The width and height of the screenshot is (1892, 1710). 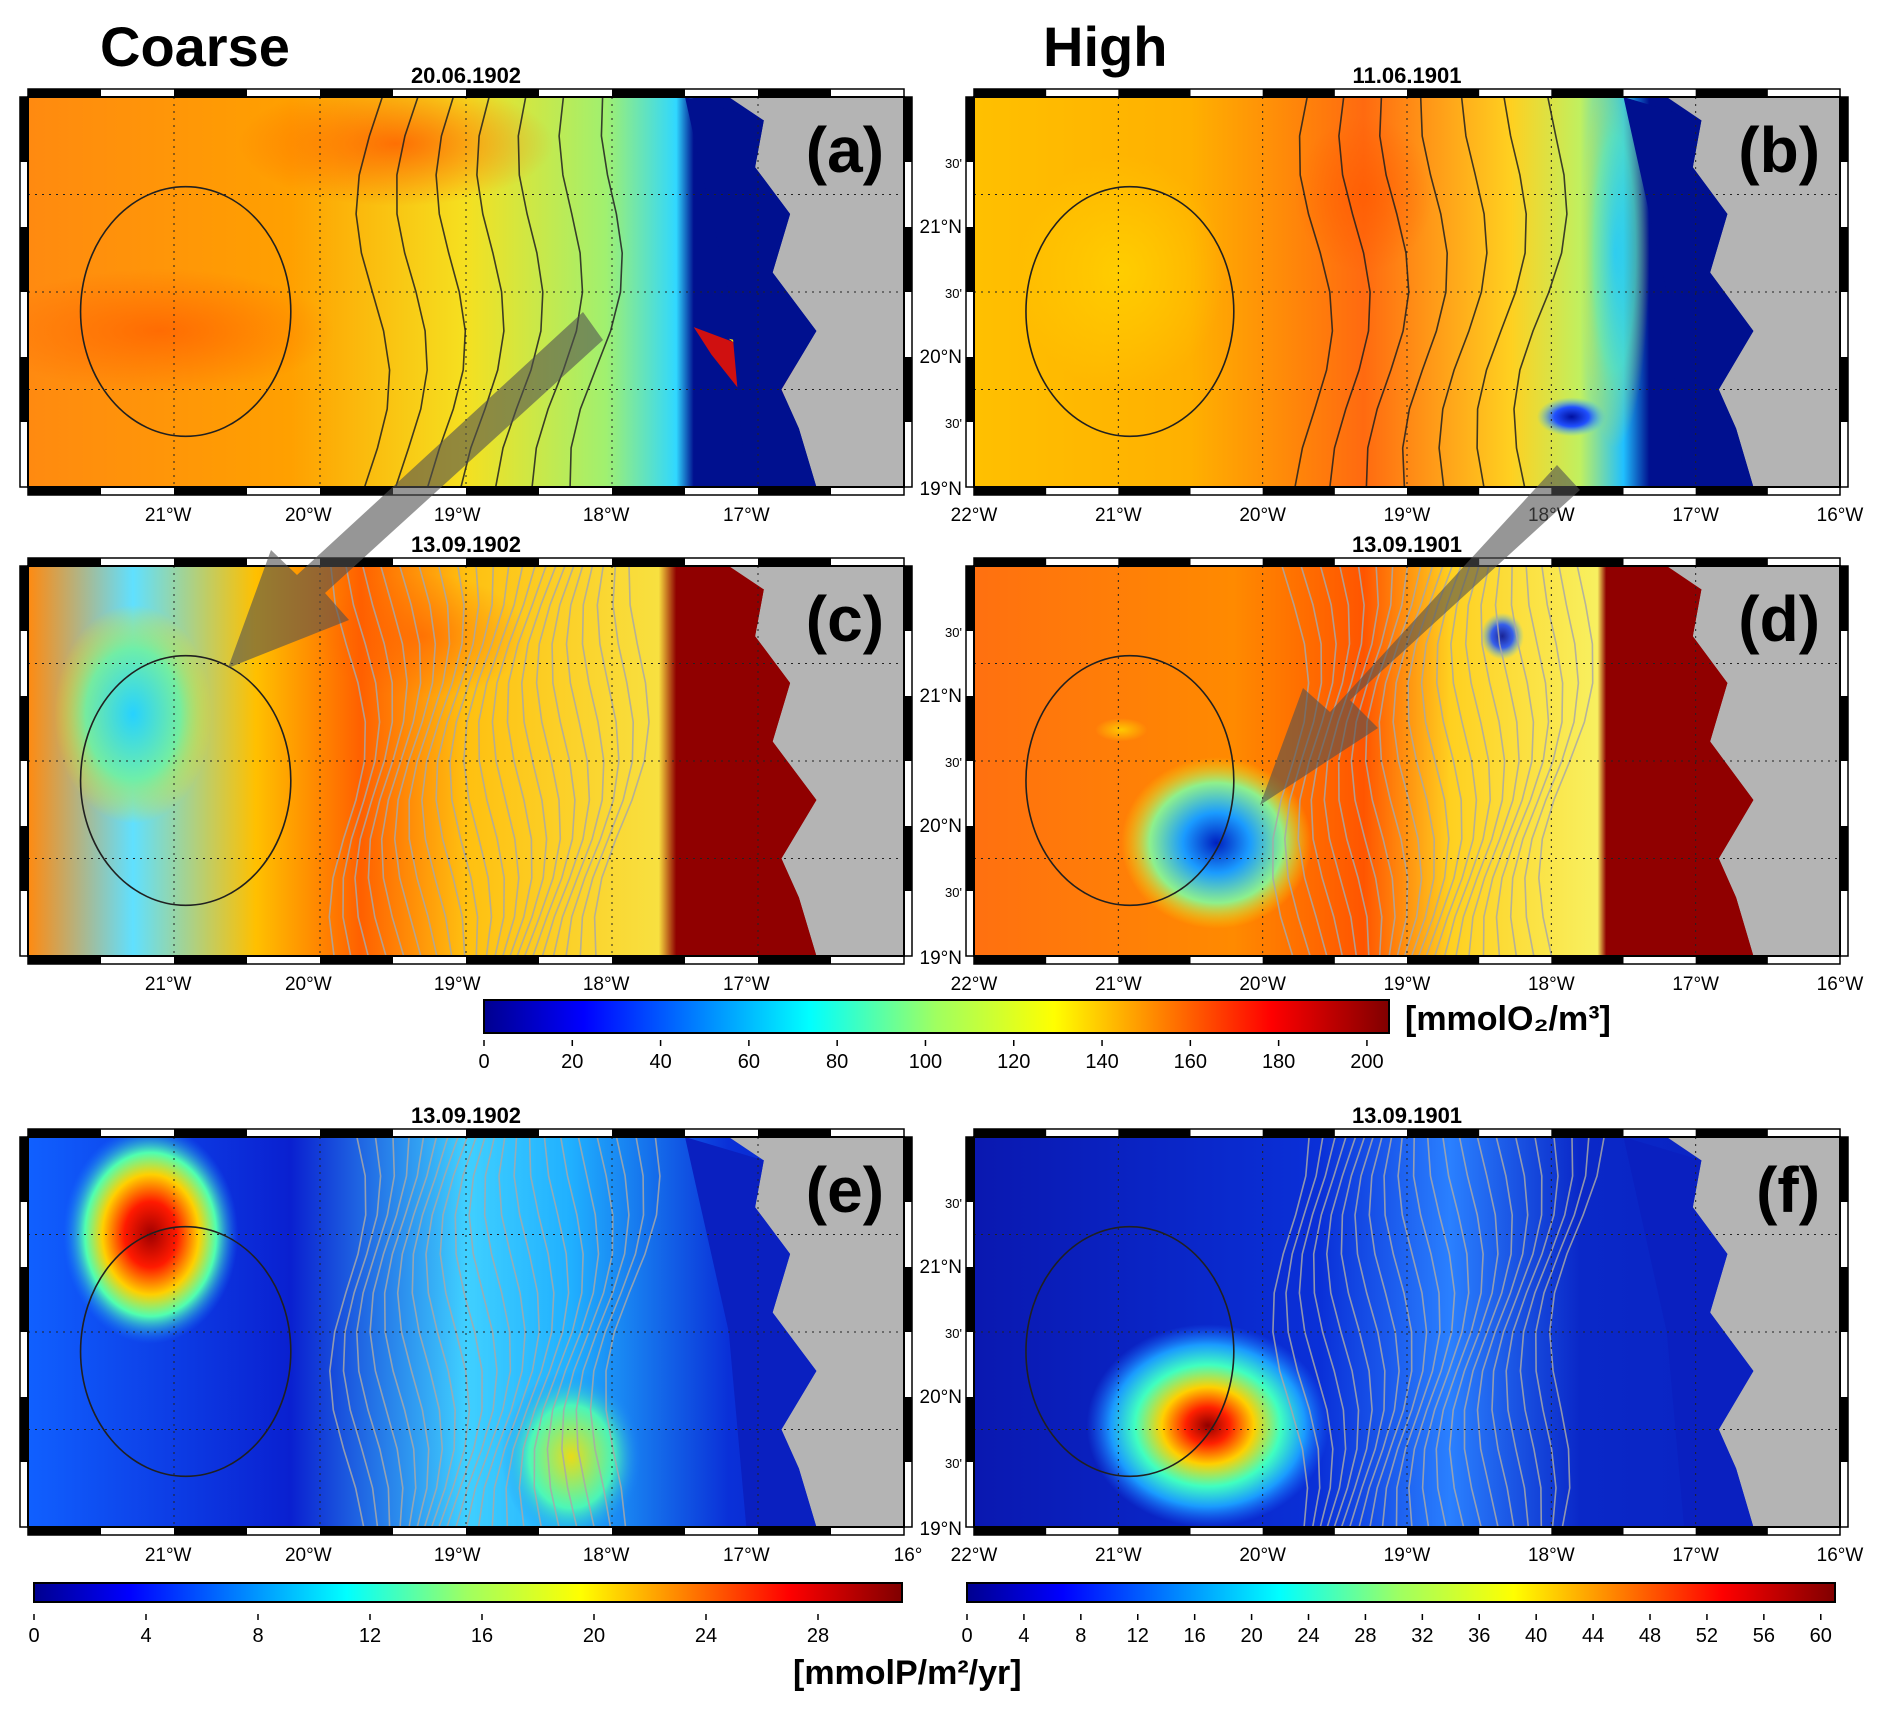 I want to click on panel-c: 13.09.1902 (c) 21°W 20°W 19°W 18°W 17°W, so click(x=466, y=763).